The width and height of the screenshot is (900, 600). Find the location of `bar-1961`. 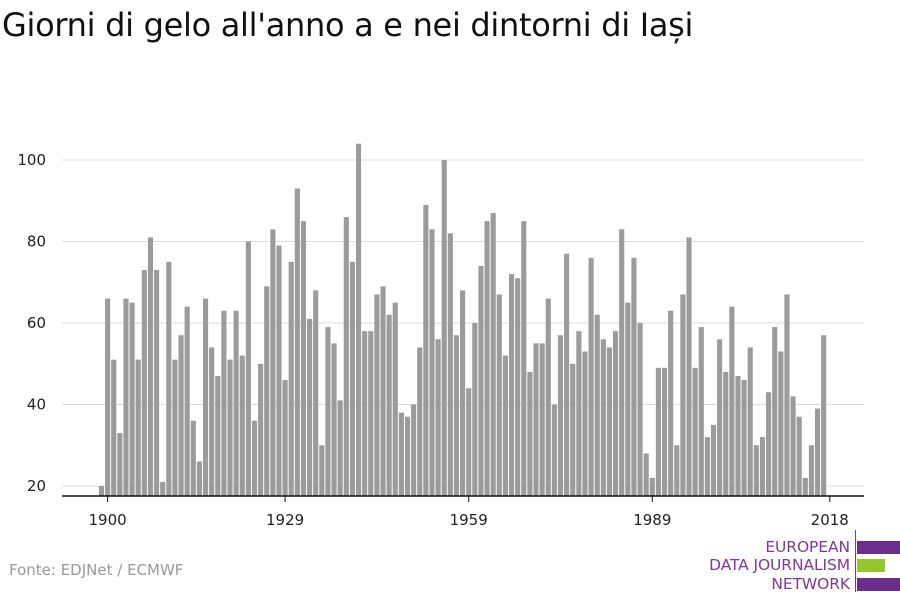

bar-1961 is located at coordinates (481, 380).